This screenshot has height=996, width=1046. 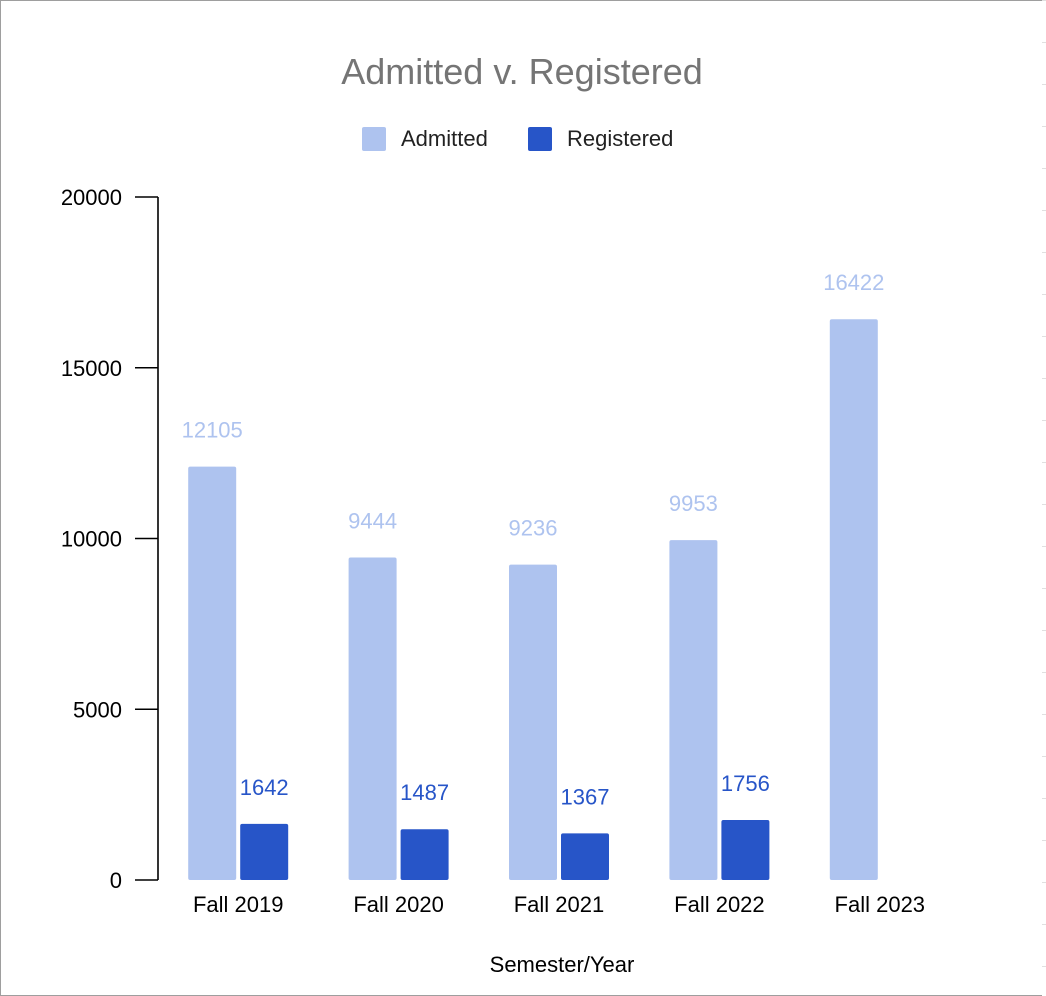 I want to click on data-label-registered: 1756, so click(x=745, y=783).